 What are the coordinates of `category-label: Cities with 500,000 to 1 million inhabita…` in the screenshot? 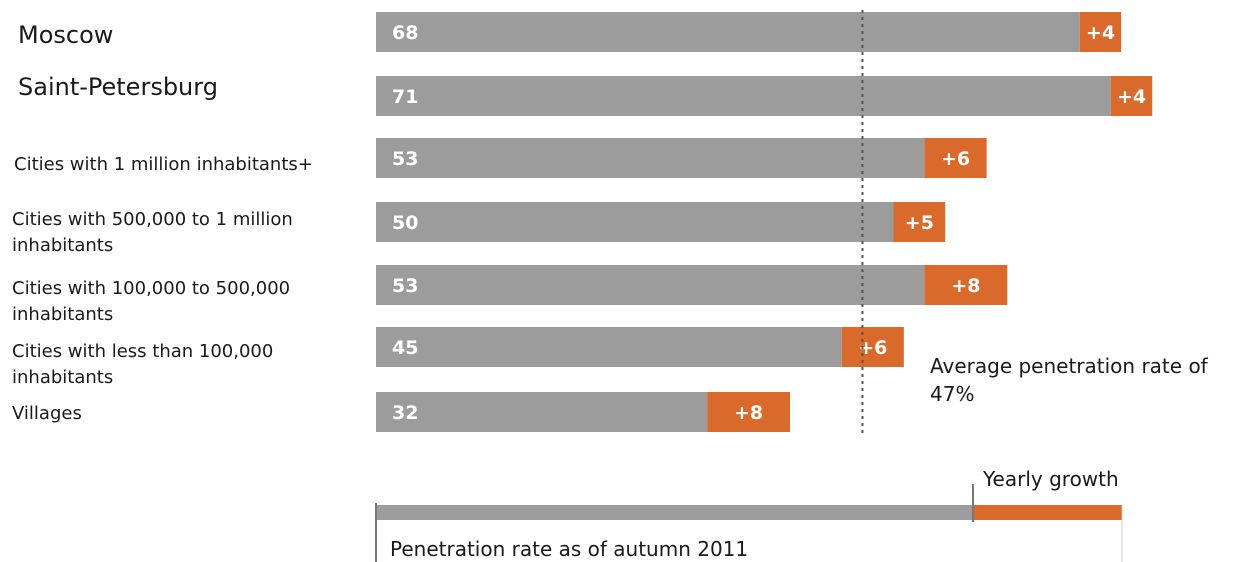 It's located at (152, 232).